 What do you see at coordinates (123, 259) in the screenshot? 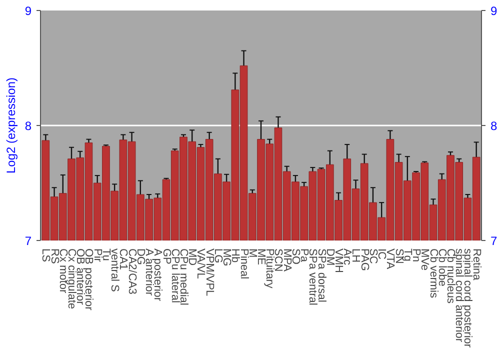
I see `x-tick-label: CA1` at bounding box center [123, 259].